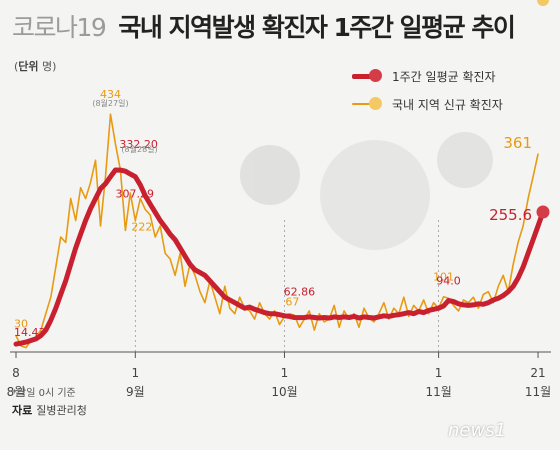  I want to click on annotation-average: 94.0, so click(448, 281).